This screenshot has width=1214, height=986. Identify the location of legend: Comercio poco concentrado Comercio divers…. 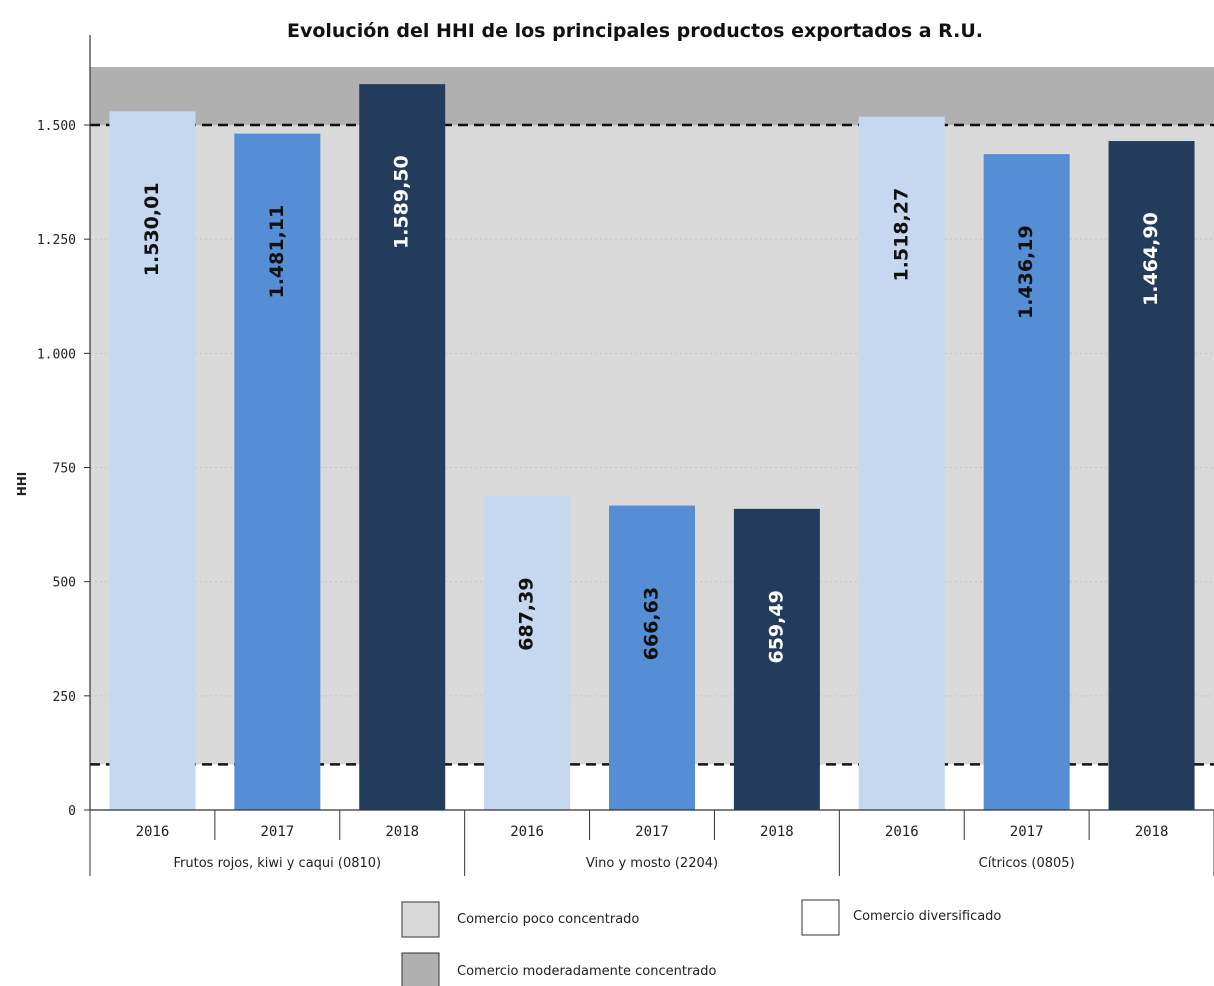
(701, 942).